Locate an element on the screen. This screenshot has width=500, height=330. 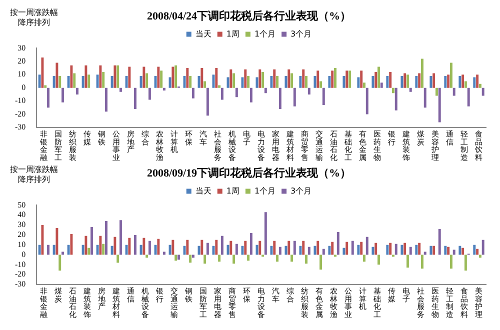
text: 降序排列 is located at coordinates (34, 180).